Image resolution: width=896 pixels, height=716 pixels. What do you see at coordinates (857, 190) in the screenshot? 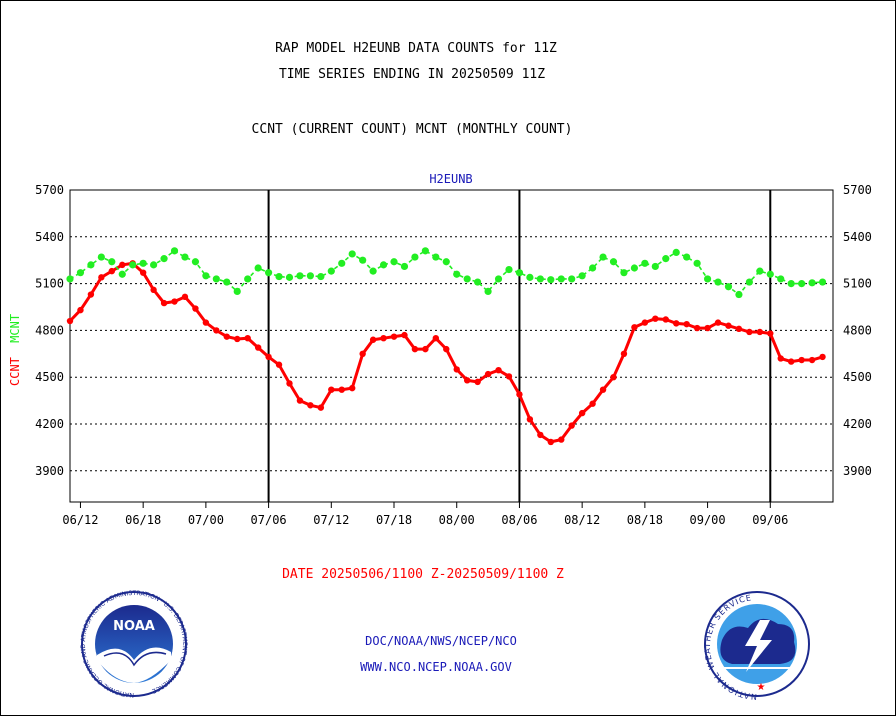
I see `y-tick-label-right: 5700` at bounding box center [857, 190].